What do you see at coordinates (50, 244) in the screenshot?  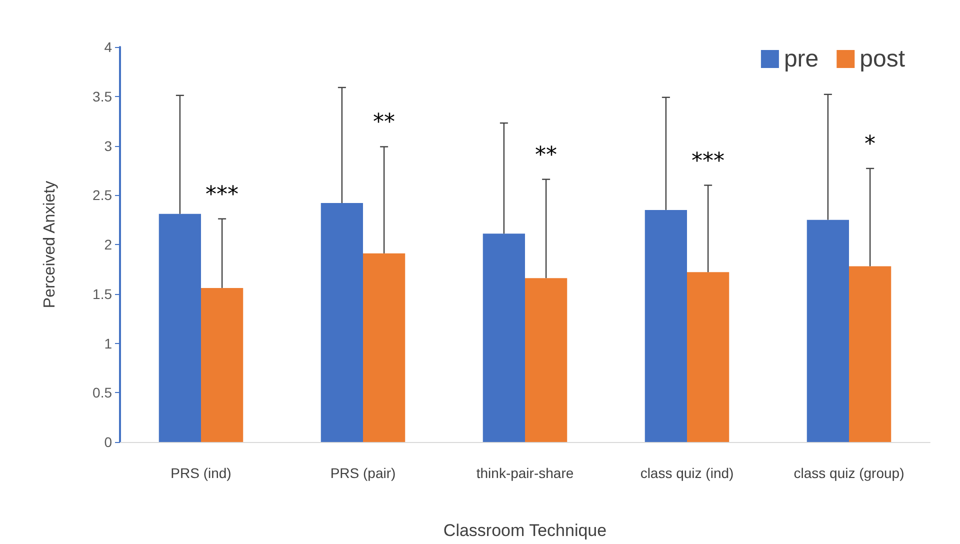 I see `y-axis-title: Perceived Anxiety` at bounding box center [50, 244].